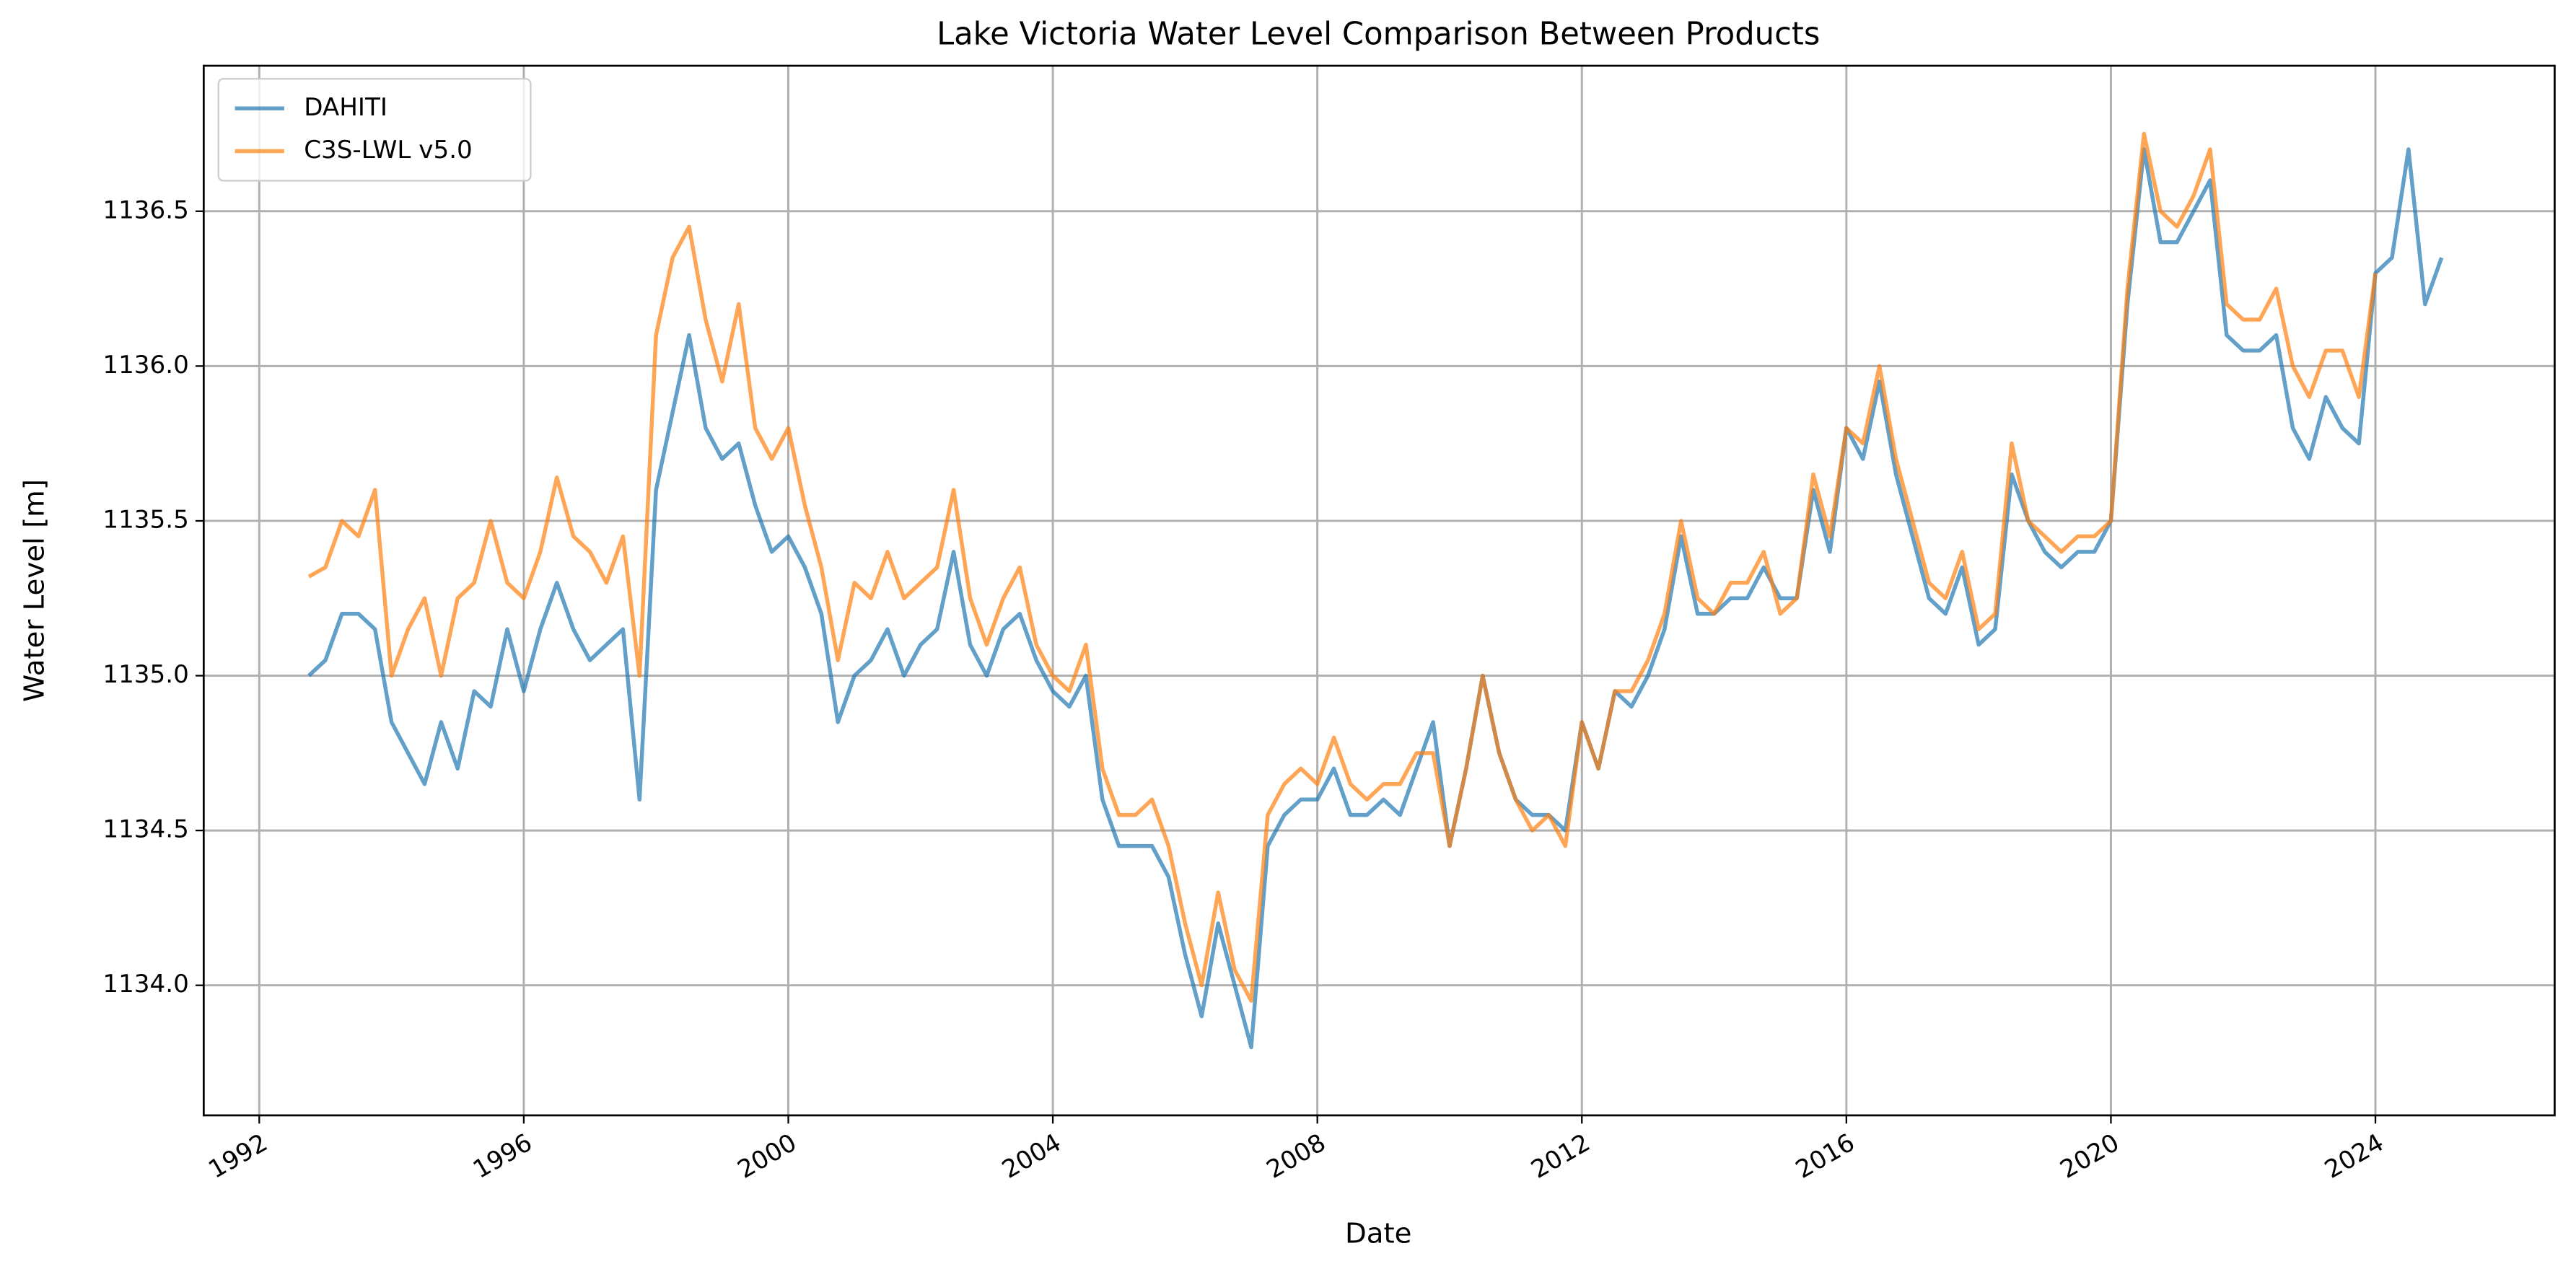  Describe the element at coordinates (345, 107) in the screenshot. I see `legend-label: DAHITI` at that location.